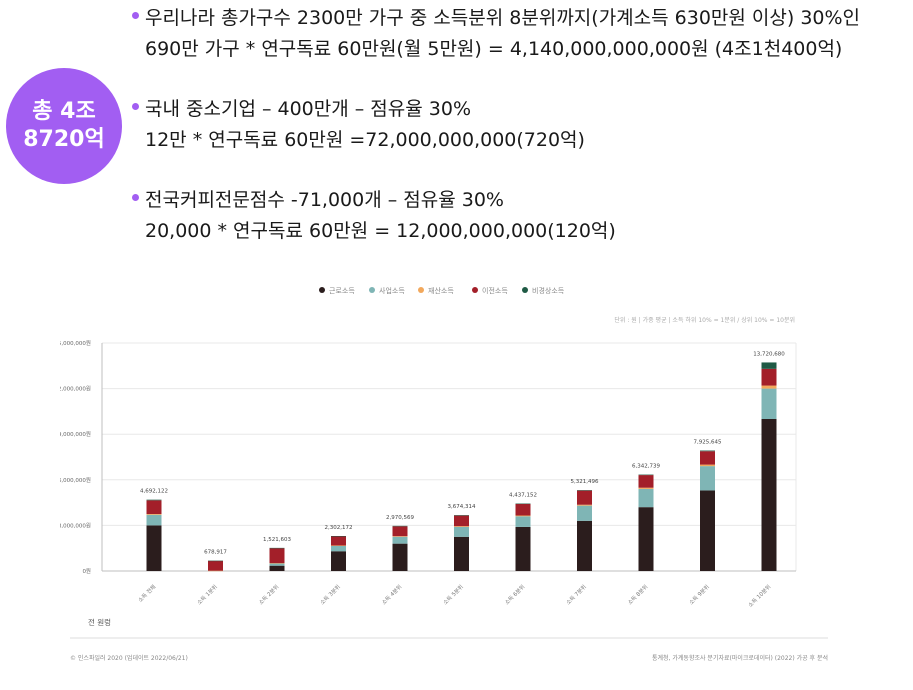  What do you see at coordinates (740, 658) in the screenshot?
I see `footer-right: 통계청, 가계동향조사 분기자료(마이크로데이터) (2022) 가공 후 분석` at bounding box center [740, 658].